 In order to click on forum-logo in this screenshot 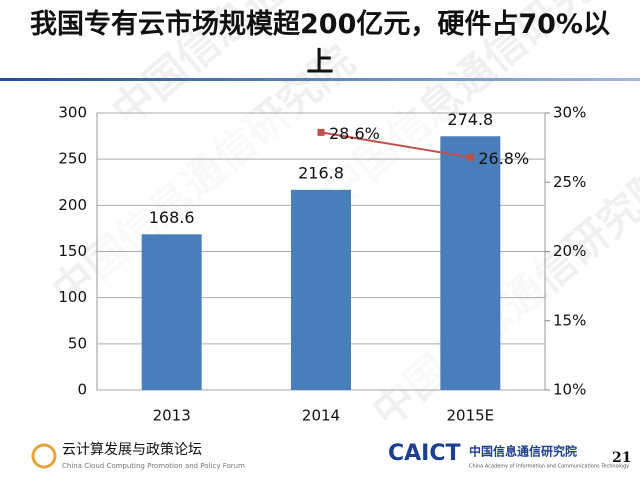, I will do `click(44, 456)`.